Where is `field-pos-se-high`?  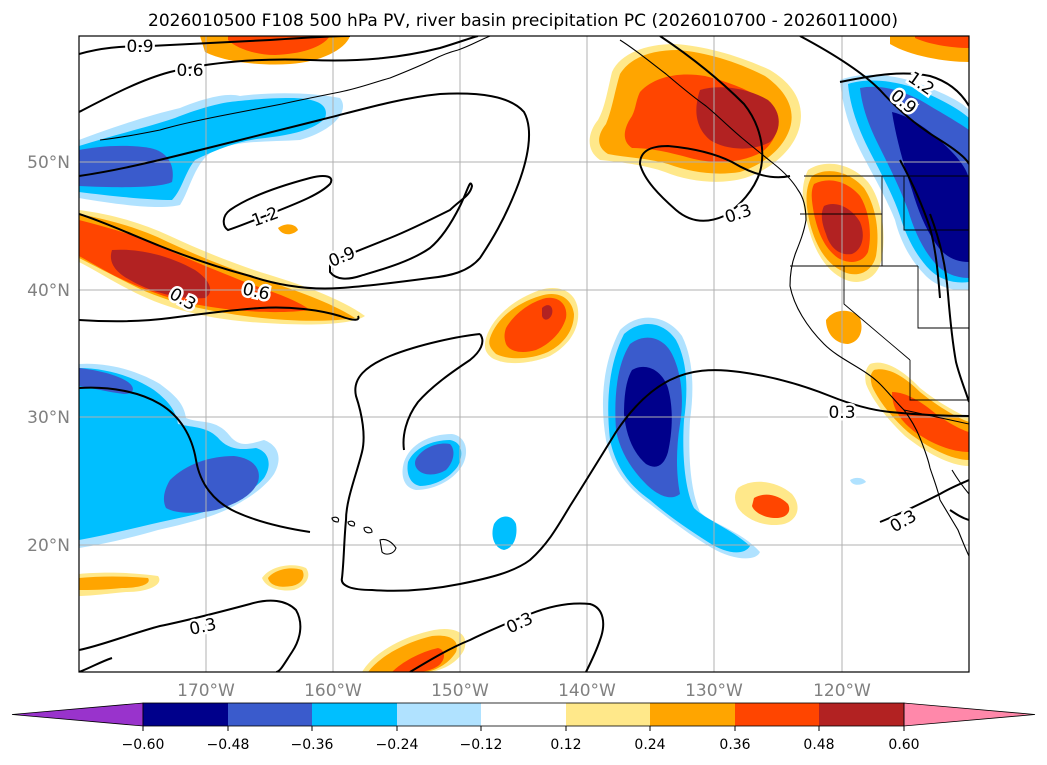 field-pos-se-high is located at coordinates (930, 422).